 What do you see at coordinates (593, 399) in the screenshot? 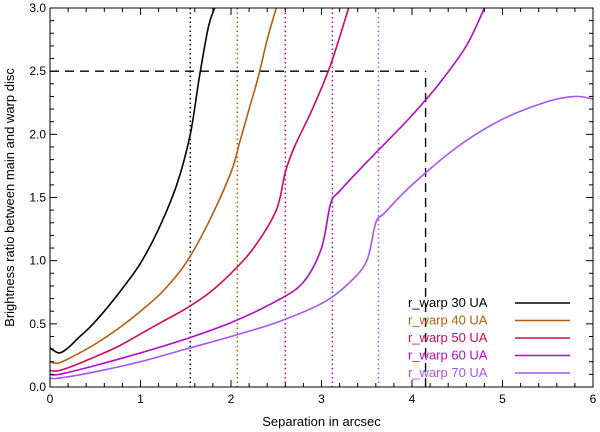
I see `x-tick-label: 6` at bounding box center [593, 399].